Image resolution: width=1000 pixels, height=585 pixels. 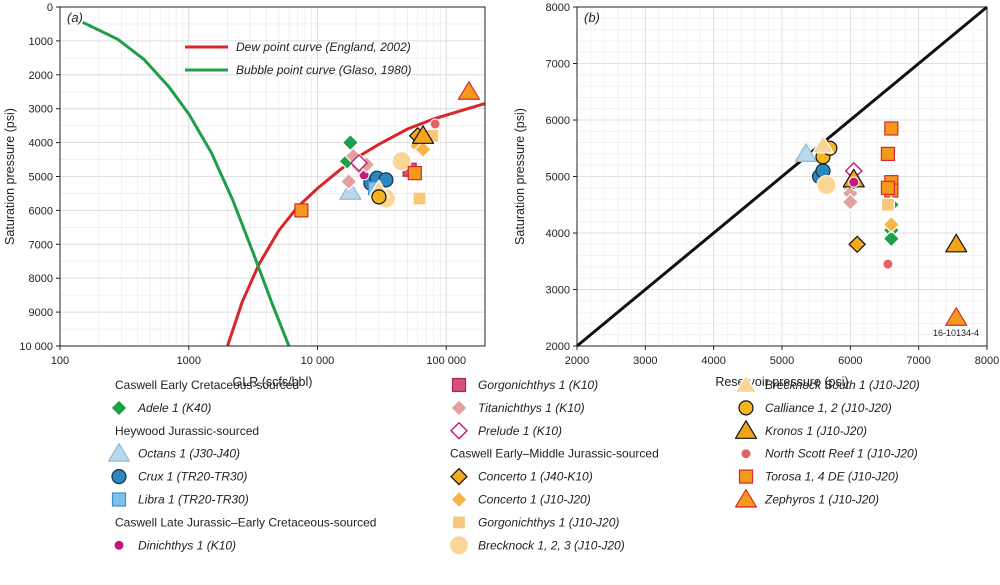 What do you see at coordinates (645, 361) in the screenshot?
I see `x-tick-label: 3000` at bounding box center [645, 361].